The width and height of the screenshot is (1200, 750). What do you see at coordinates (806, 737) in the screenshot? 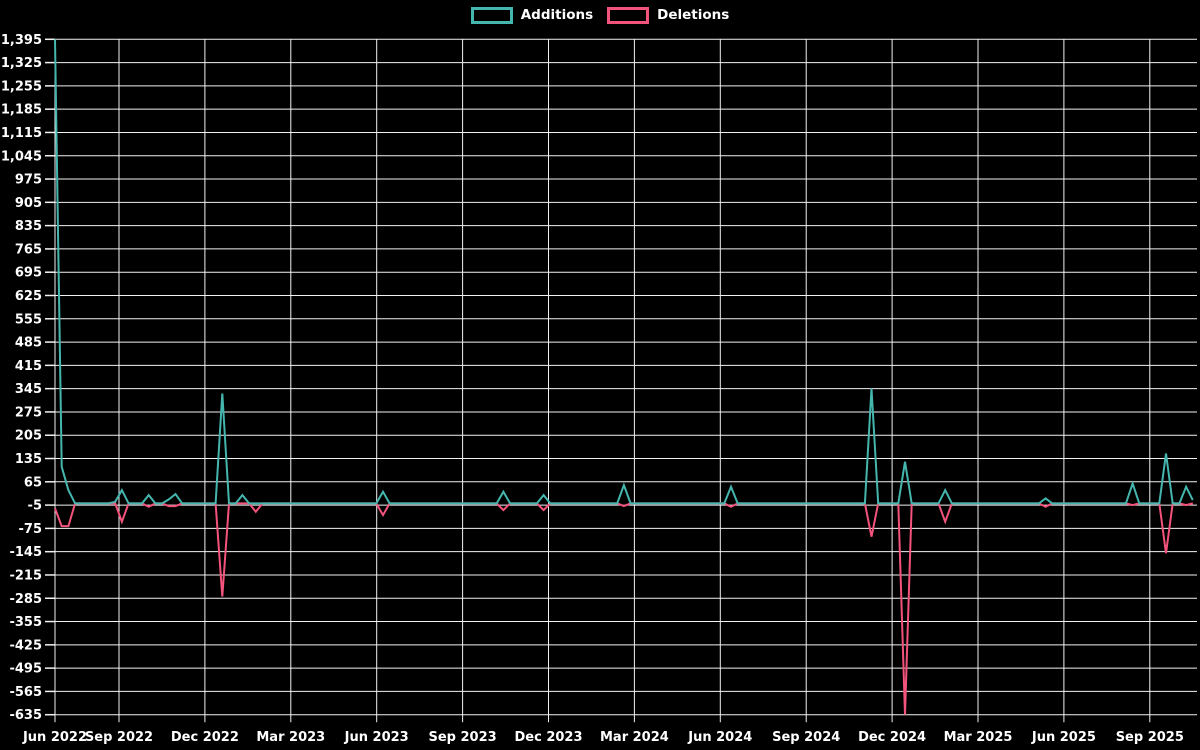
I see `x-tick-label: Sep 2024` at bounding box center [806, 737].